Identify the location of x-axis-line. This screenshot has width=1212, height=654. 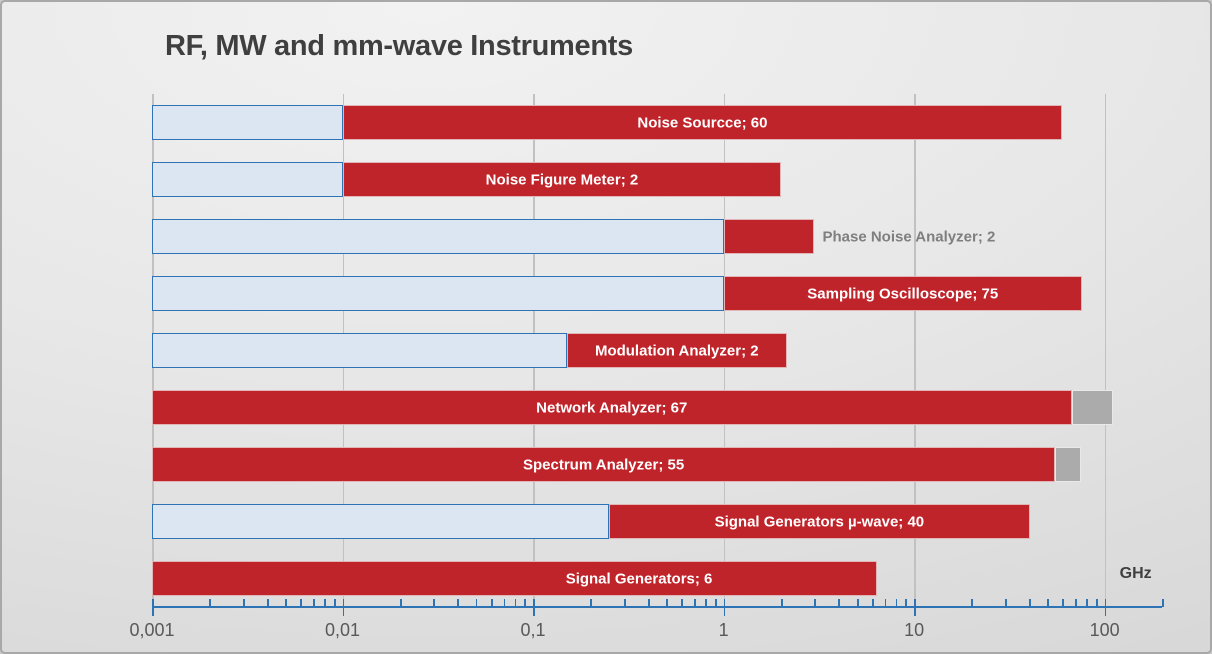
(657, 606).